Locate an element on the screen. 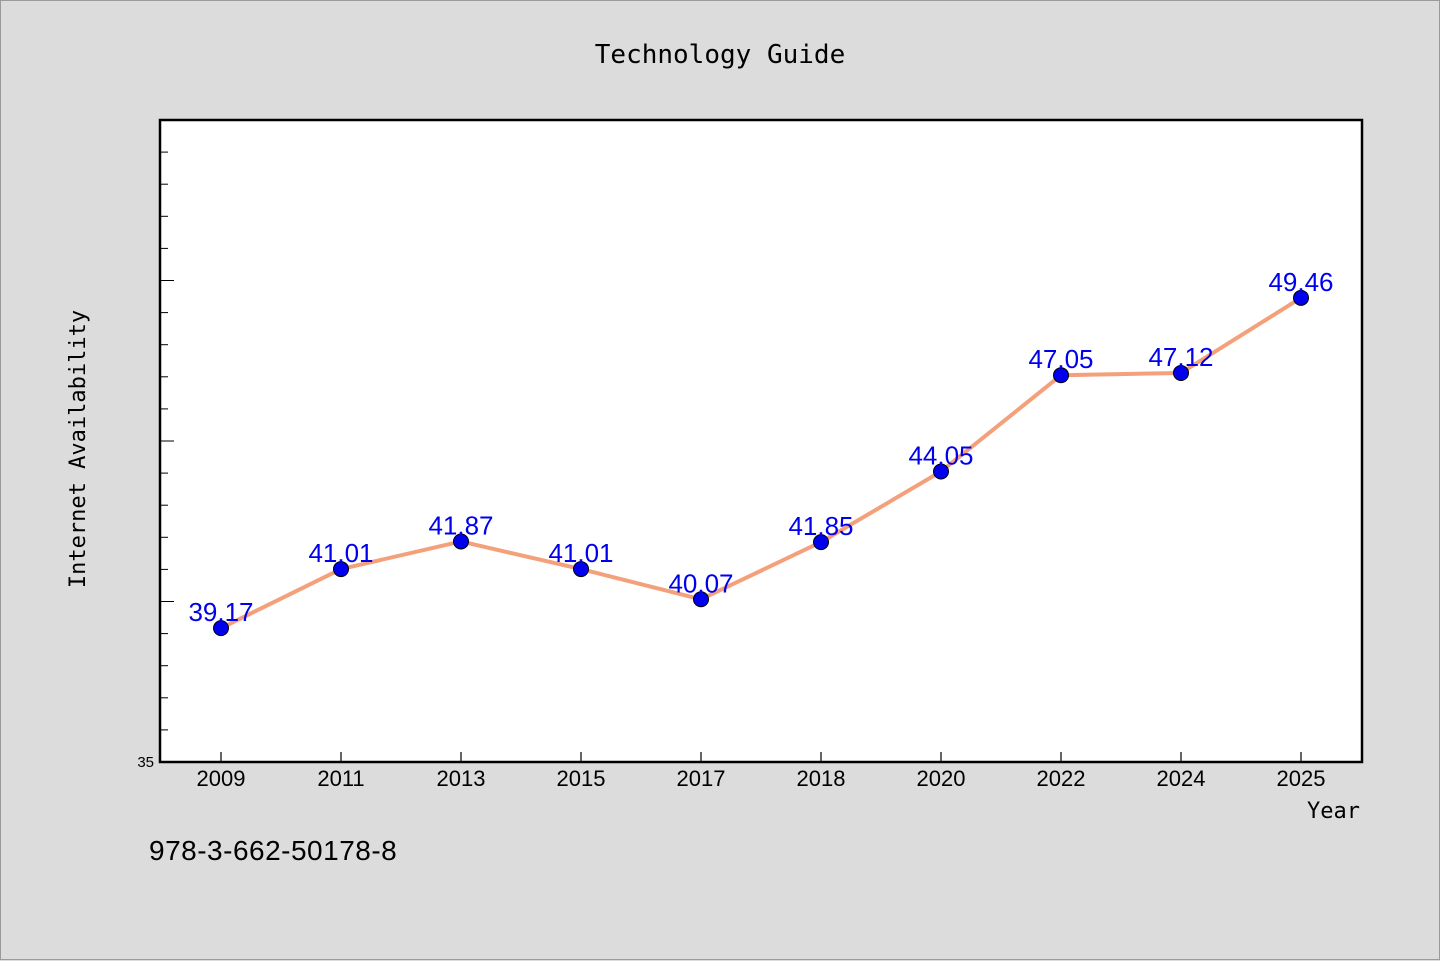 This screenshot has height=961, width=1440. x-axis-ticks: 2009 2011 2013 2015 2017 2018 2020 2022 2024 2025 is located at coordinates (761, 771).